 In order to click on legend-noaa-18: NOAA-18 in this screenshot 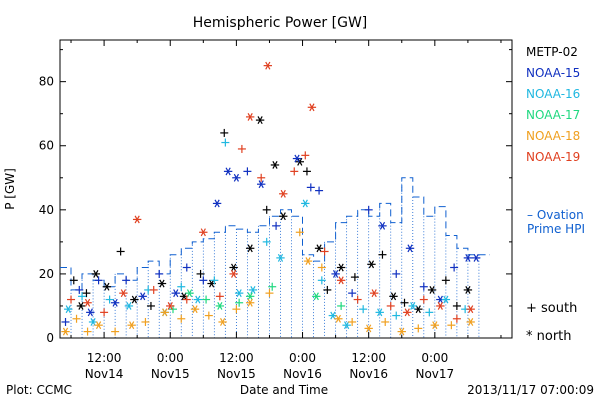, I will do `click(553, 136)`.